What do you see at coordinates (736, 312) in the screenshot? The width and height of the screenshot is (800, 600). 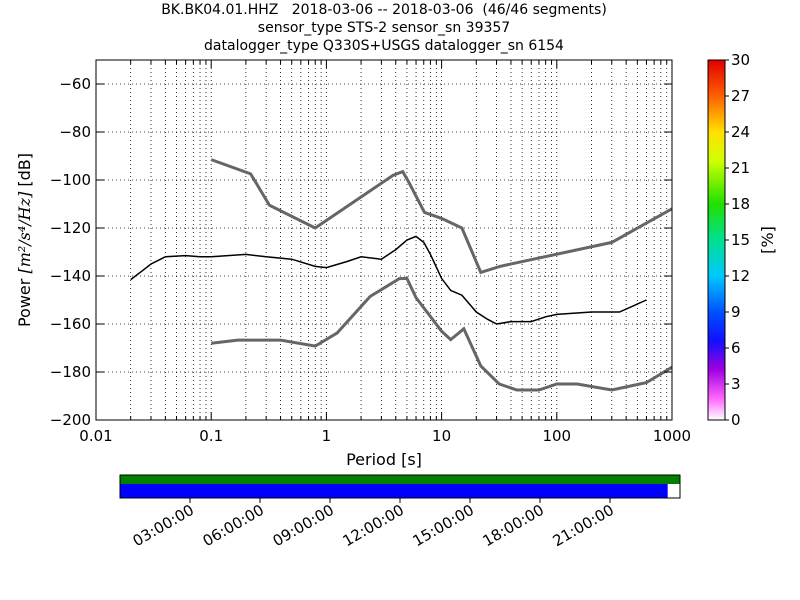 I see `colorbar-tick-label: 9` at bounding box center [736, 312].